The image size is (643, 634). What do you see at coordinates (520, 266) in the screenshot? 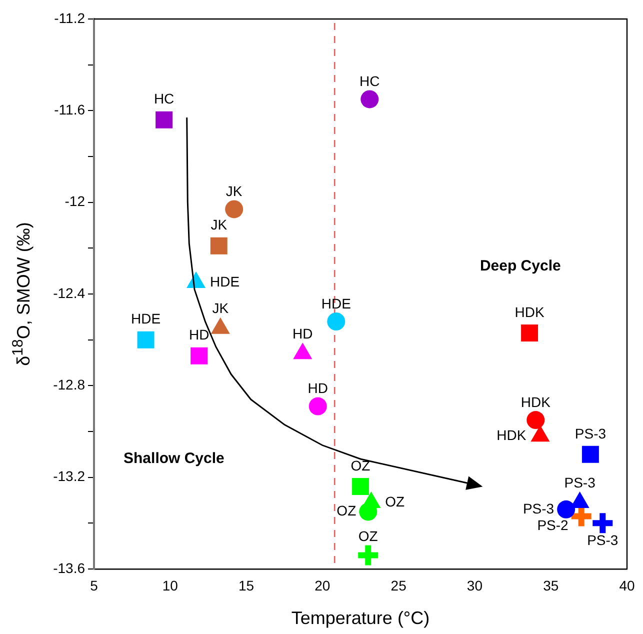
I see `annotation: Deep Cycle` at bounding box center [520, 266].